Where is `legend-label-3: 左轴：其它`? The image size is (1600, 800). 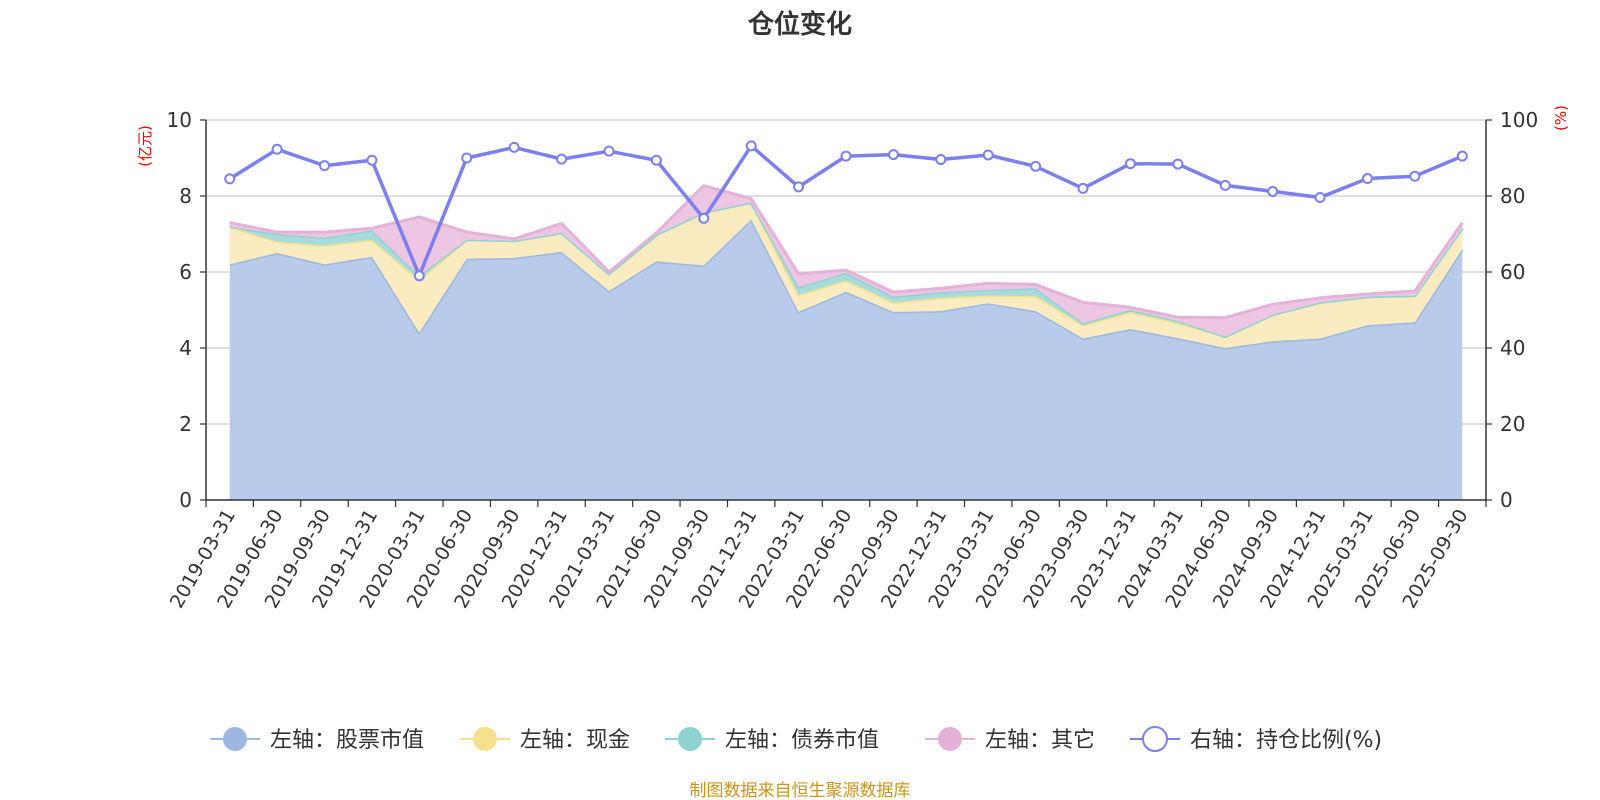
legend-label-3: 左轴：其它 is located at coordinates (1040, 740).